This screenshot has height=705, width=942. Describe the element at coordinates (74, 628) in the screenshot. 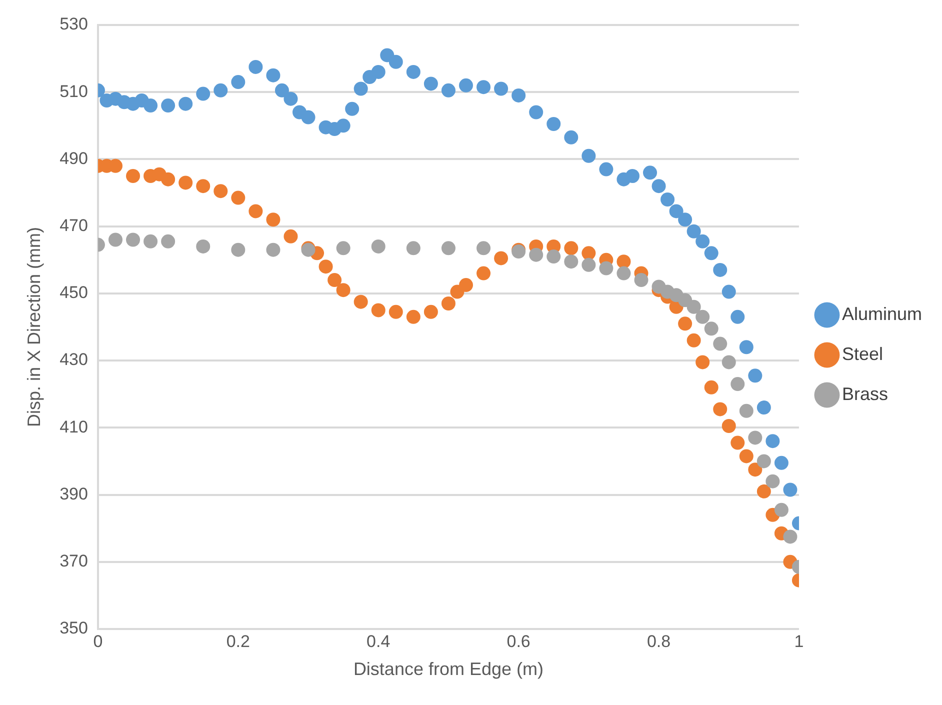

I see `y-tick-label: 350` at that location.